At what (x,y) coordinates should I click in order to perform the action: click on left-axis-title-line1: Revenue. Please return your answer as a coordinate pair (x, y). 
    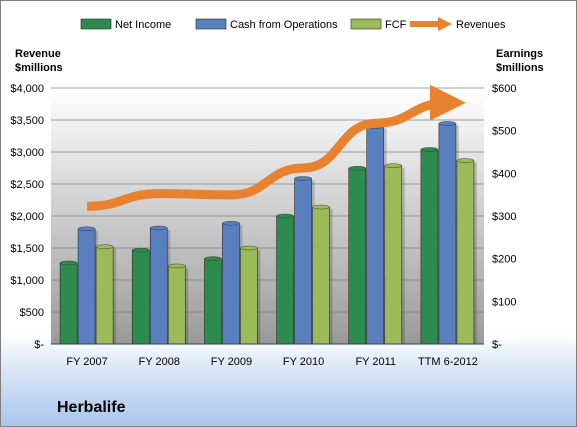
    Looking at the image, I should click on (38, 54).